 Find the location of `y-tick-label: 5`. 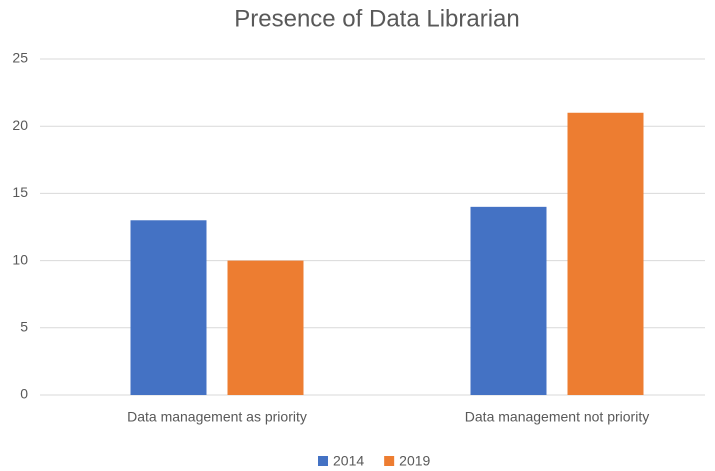

y-tick-label: 5 is located at coordinates (24, 327).